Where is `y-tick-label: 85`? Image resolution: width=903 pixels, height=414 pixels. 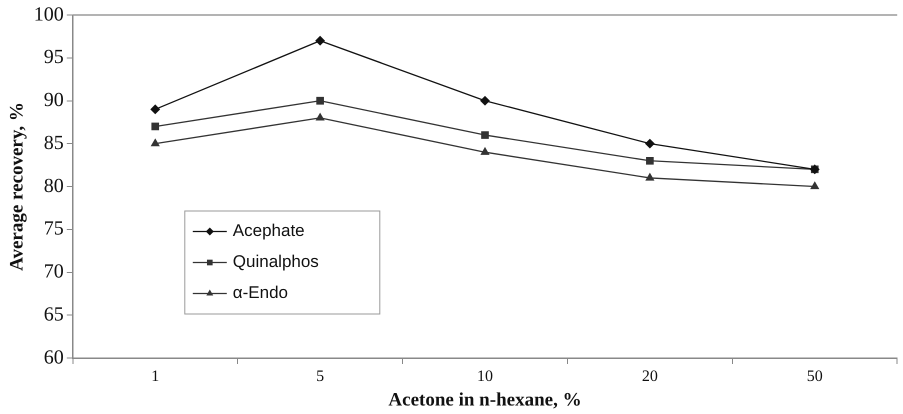 y-tick-label: 85 is located at coordinates (54, 143).